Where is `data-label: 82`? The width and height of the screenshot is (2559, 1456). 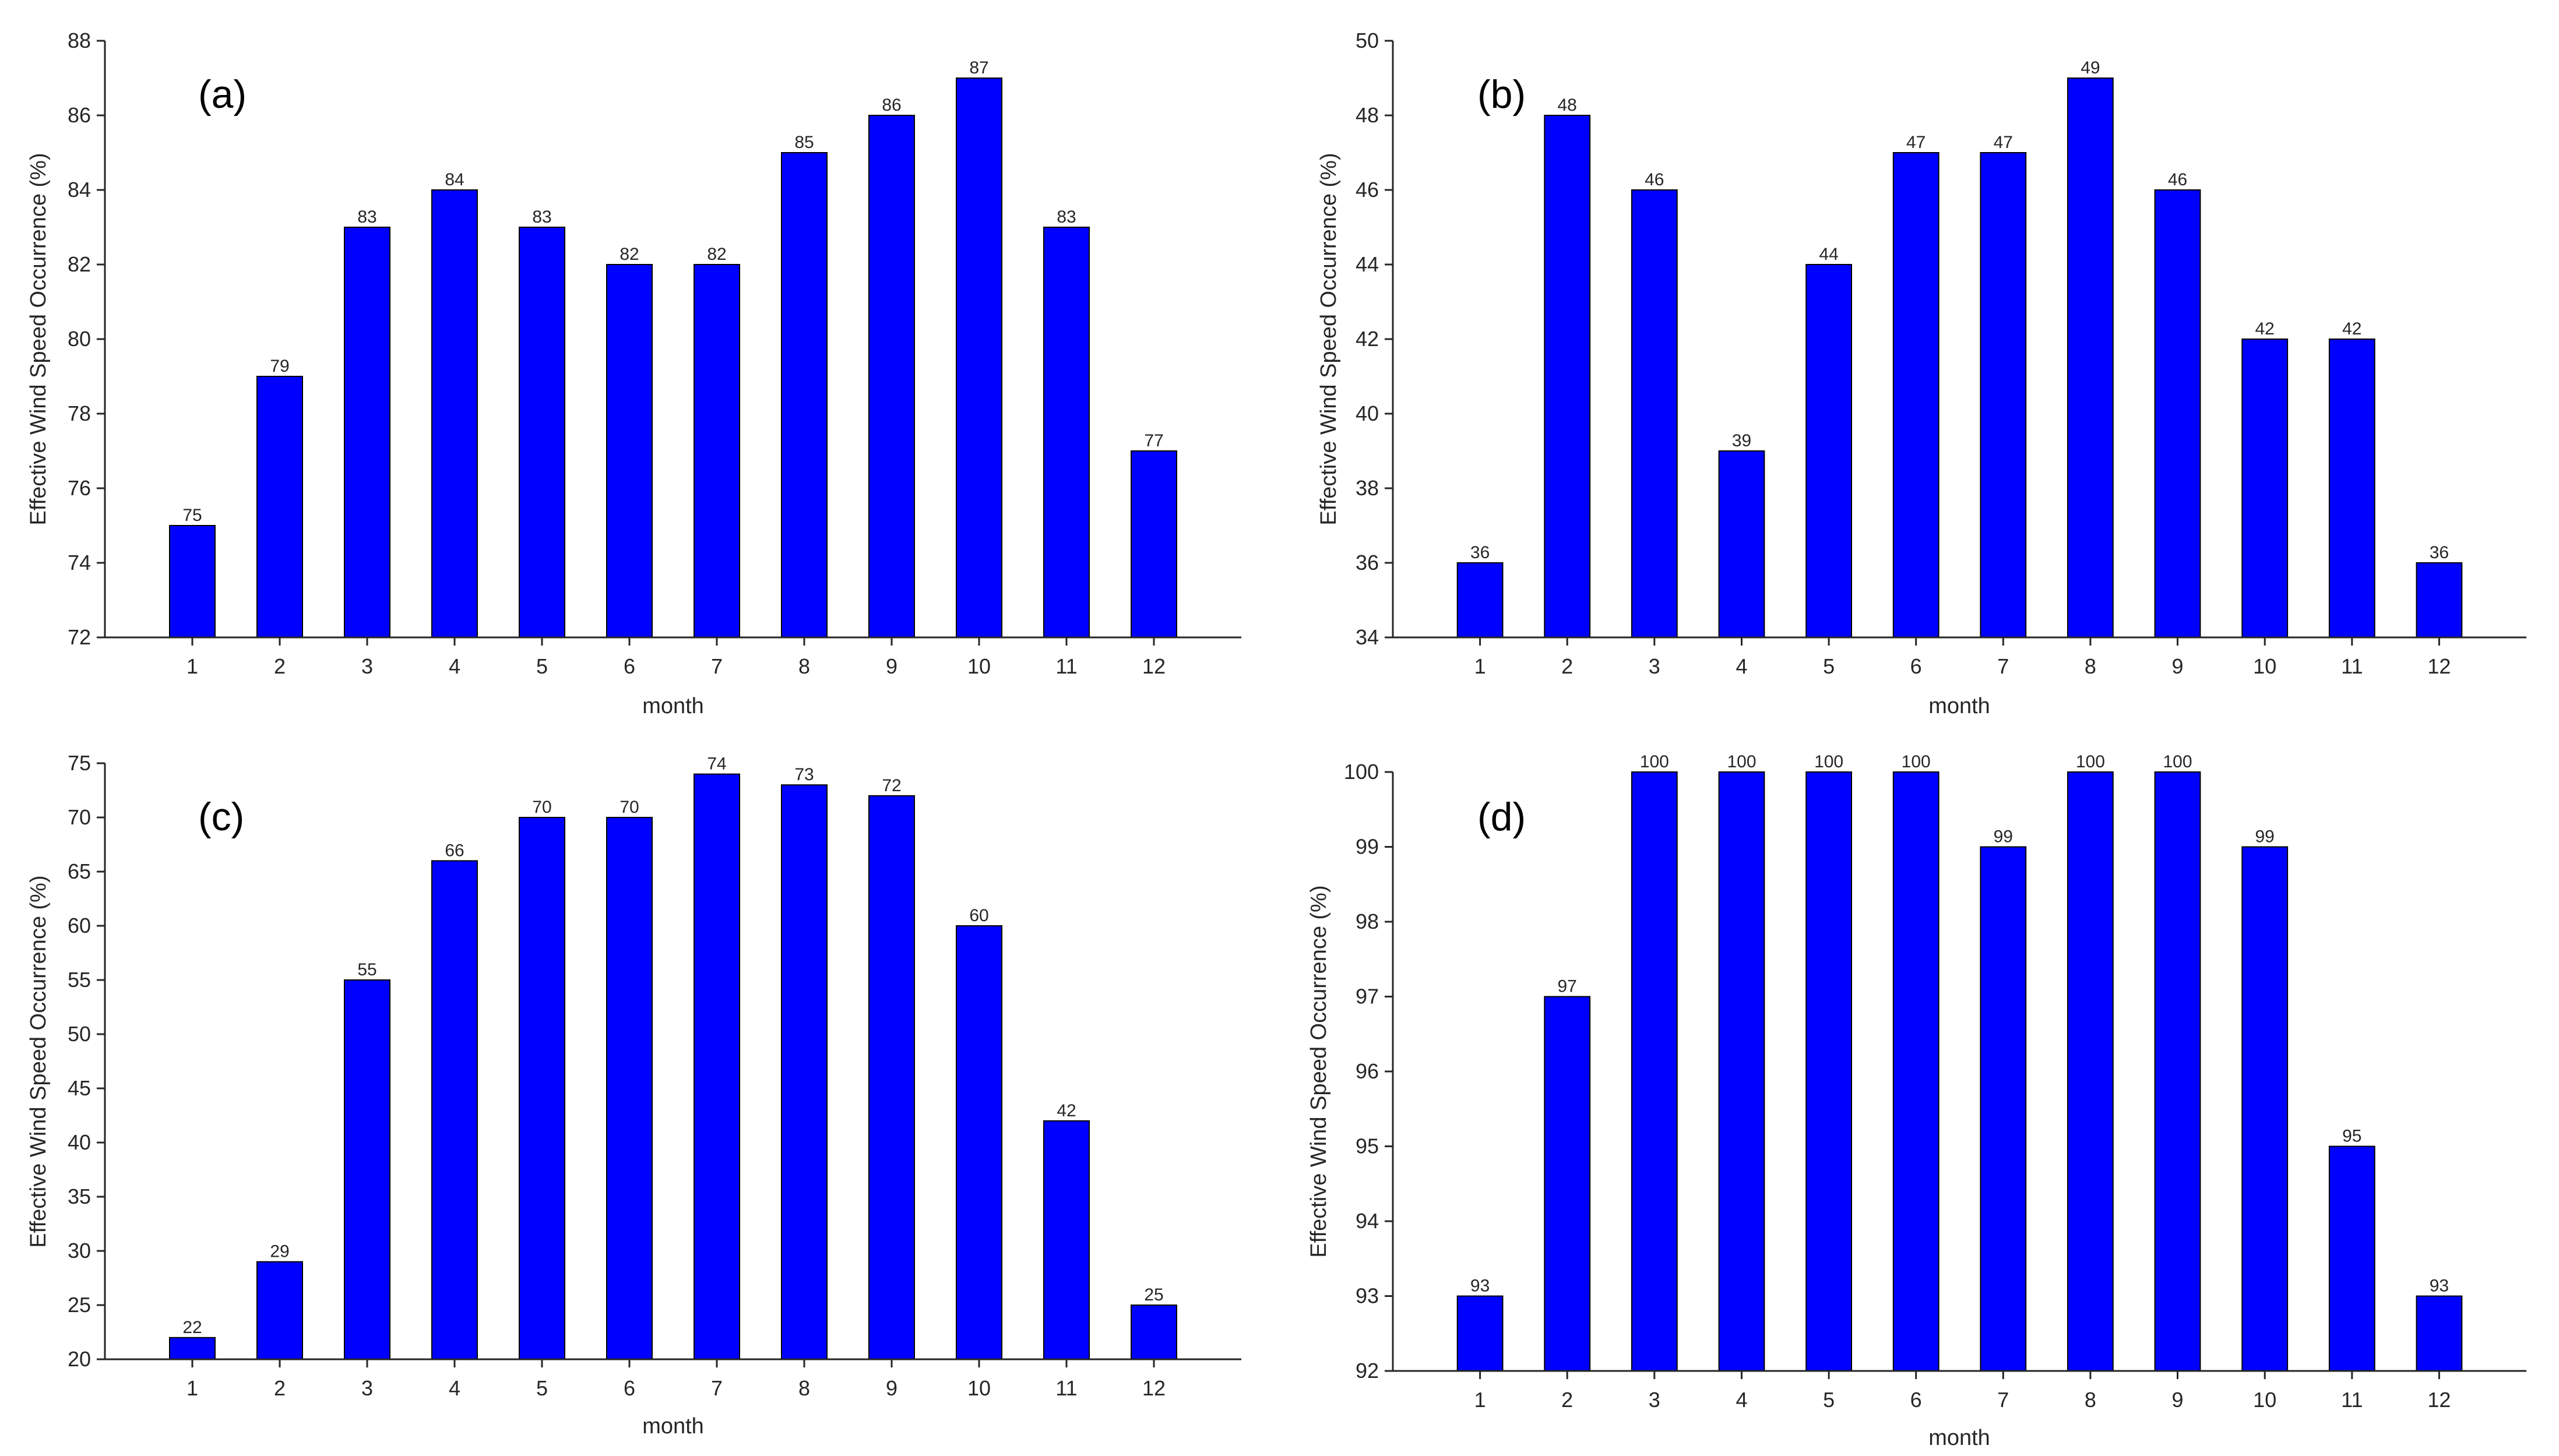
data-label: 82 is located at coordinates (629, 254).